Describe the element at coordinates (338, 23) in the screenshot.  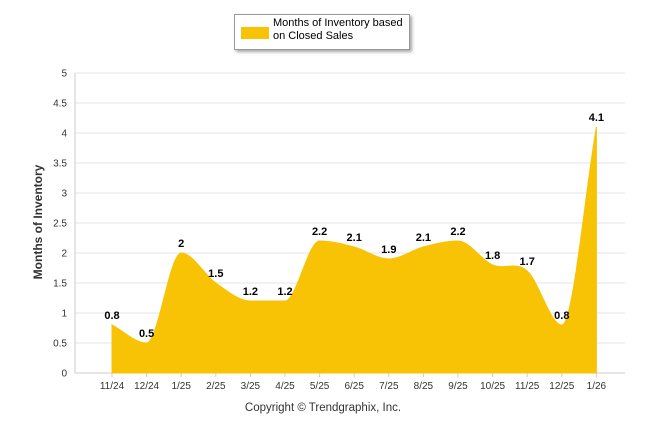
I see `legend-label-line1: Months of Inventory based` at that location.